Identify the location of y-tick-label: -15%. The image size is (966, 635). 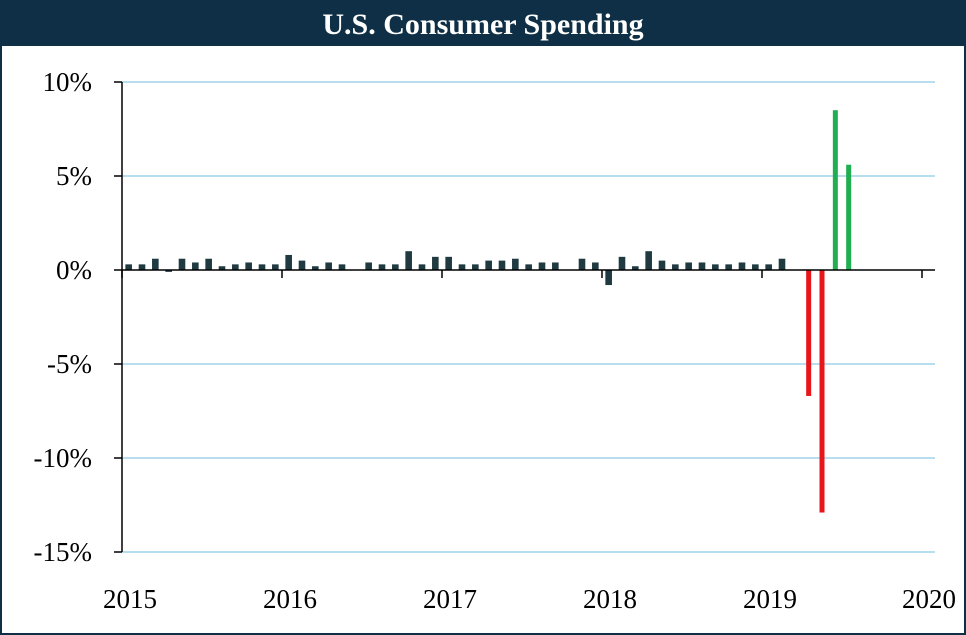
(63, 552).